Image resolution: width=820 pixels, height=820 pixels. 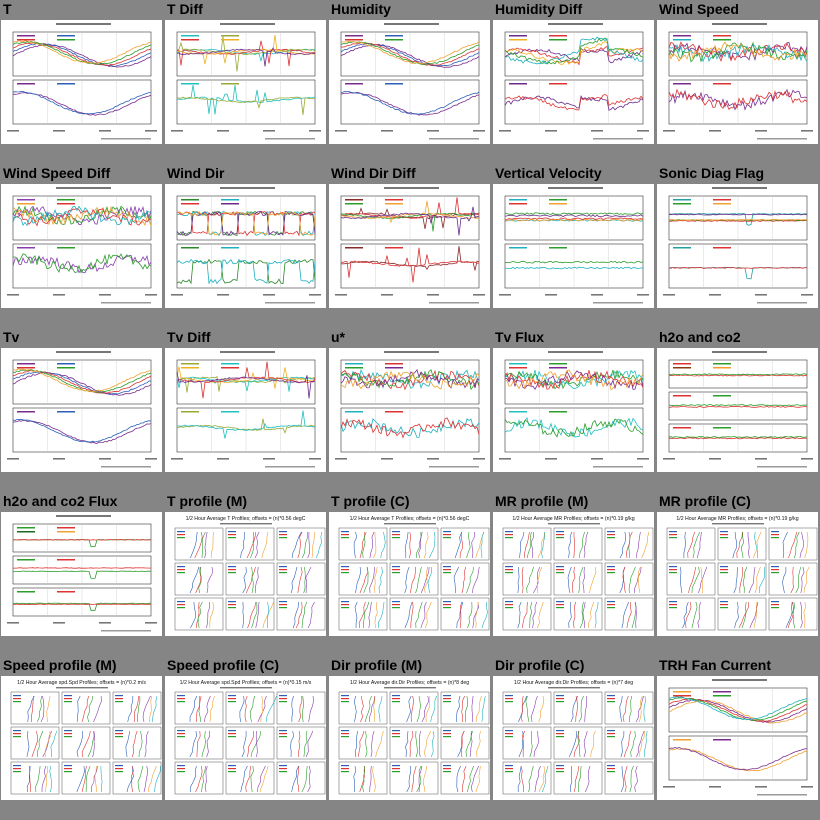 I want to click on plot-thumbnail-link: T, so click(x=82, y=82).